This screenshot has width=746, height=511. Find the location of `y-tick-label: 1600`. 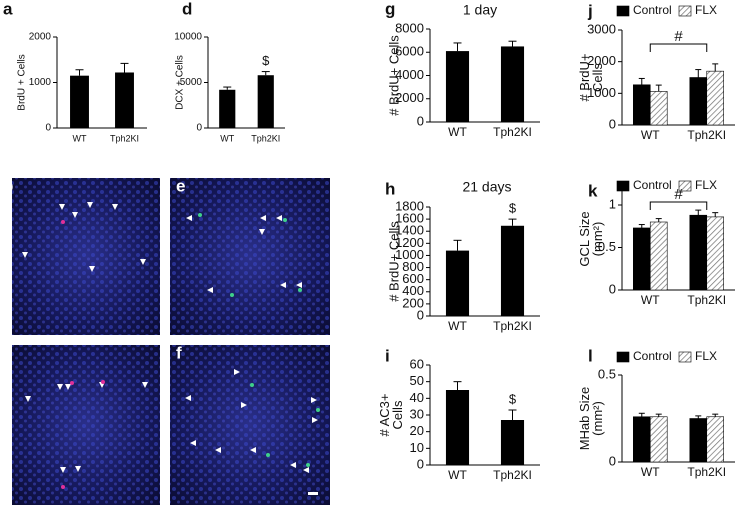

y-tick-label: 1600 is located at coordinates (409, 218).